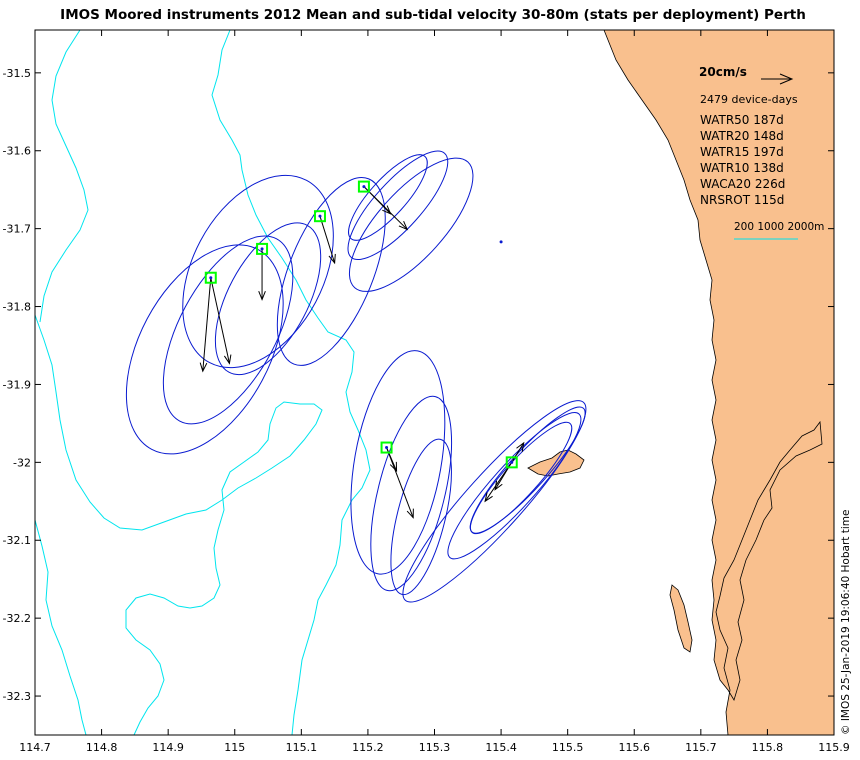 Image resolution: width=860 pixels, height=760 pixels. I want to click on x-tick-label: 115.7, so click(701, 747).